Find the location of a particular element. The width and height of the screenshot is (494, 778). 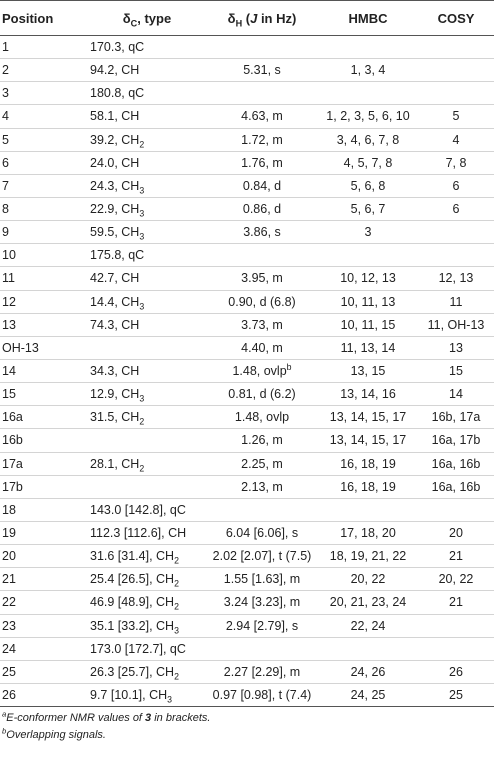

table-row: 10 175.8, qC is located at coordinates (247, 255).